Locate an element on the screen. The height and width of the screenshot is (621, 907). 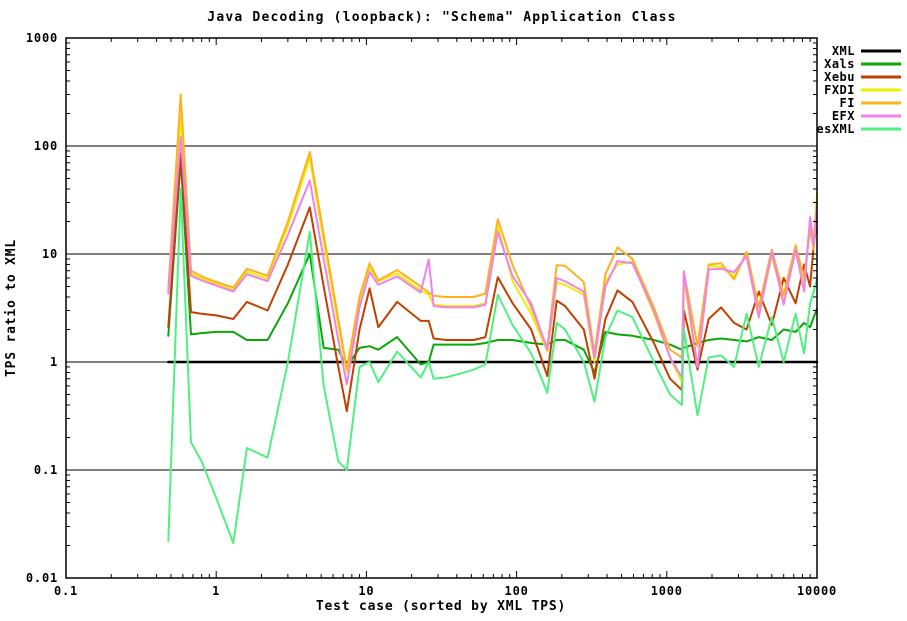
x-axis-label: Test case (sorted by XML TPS) is located at coordinates (441, 606).